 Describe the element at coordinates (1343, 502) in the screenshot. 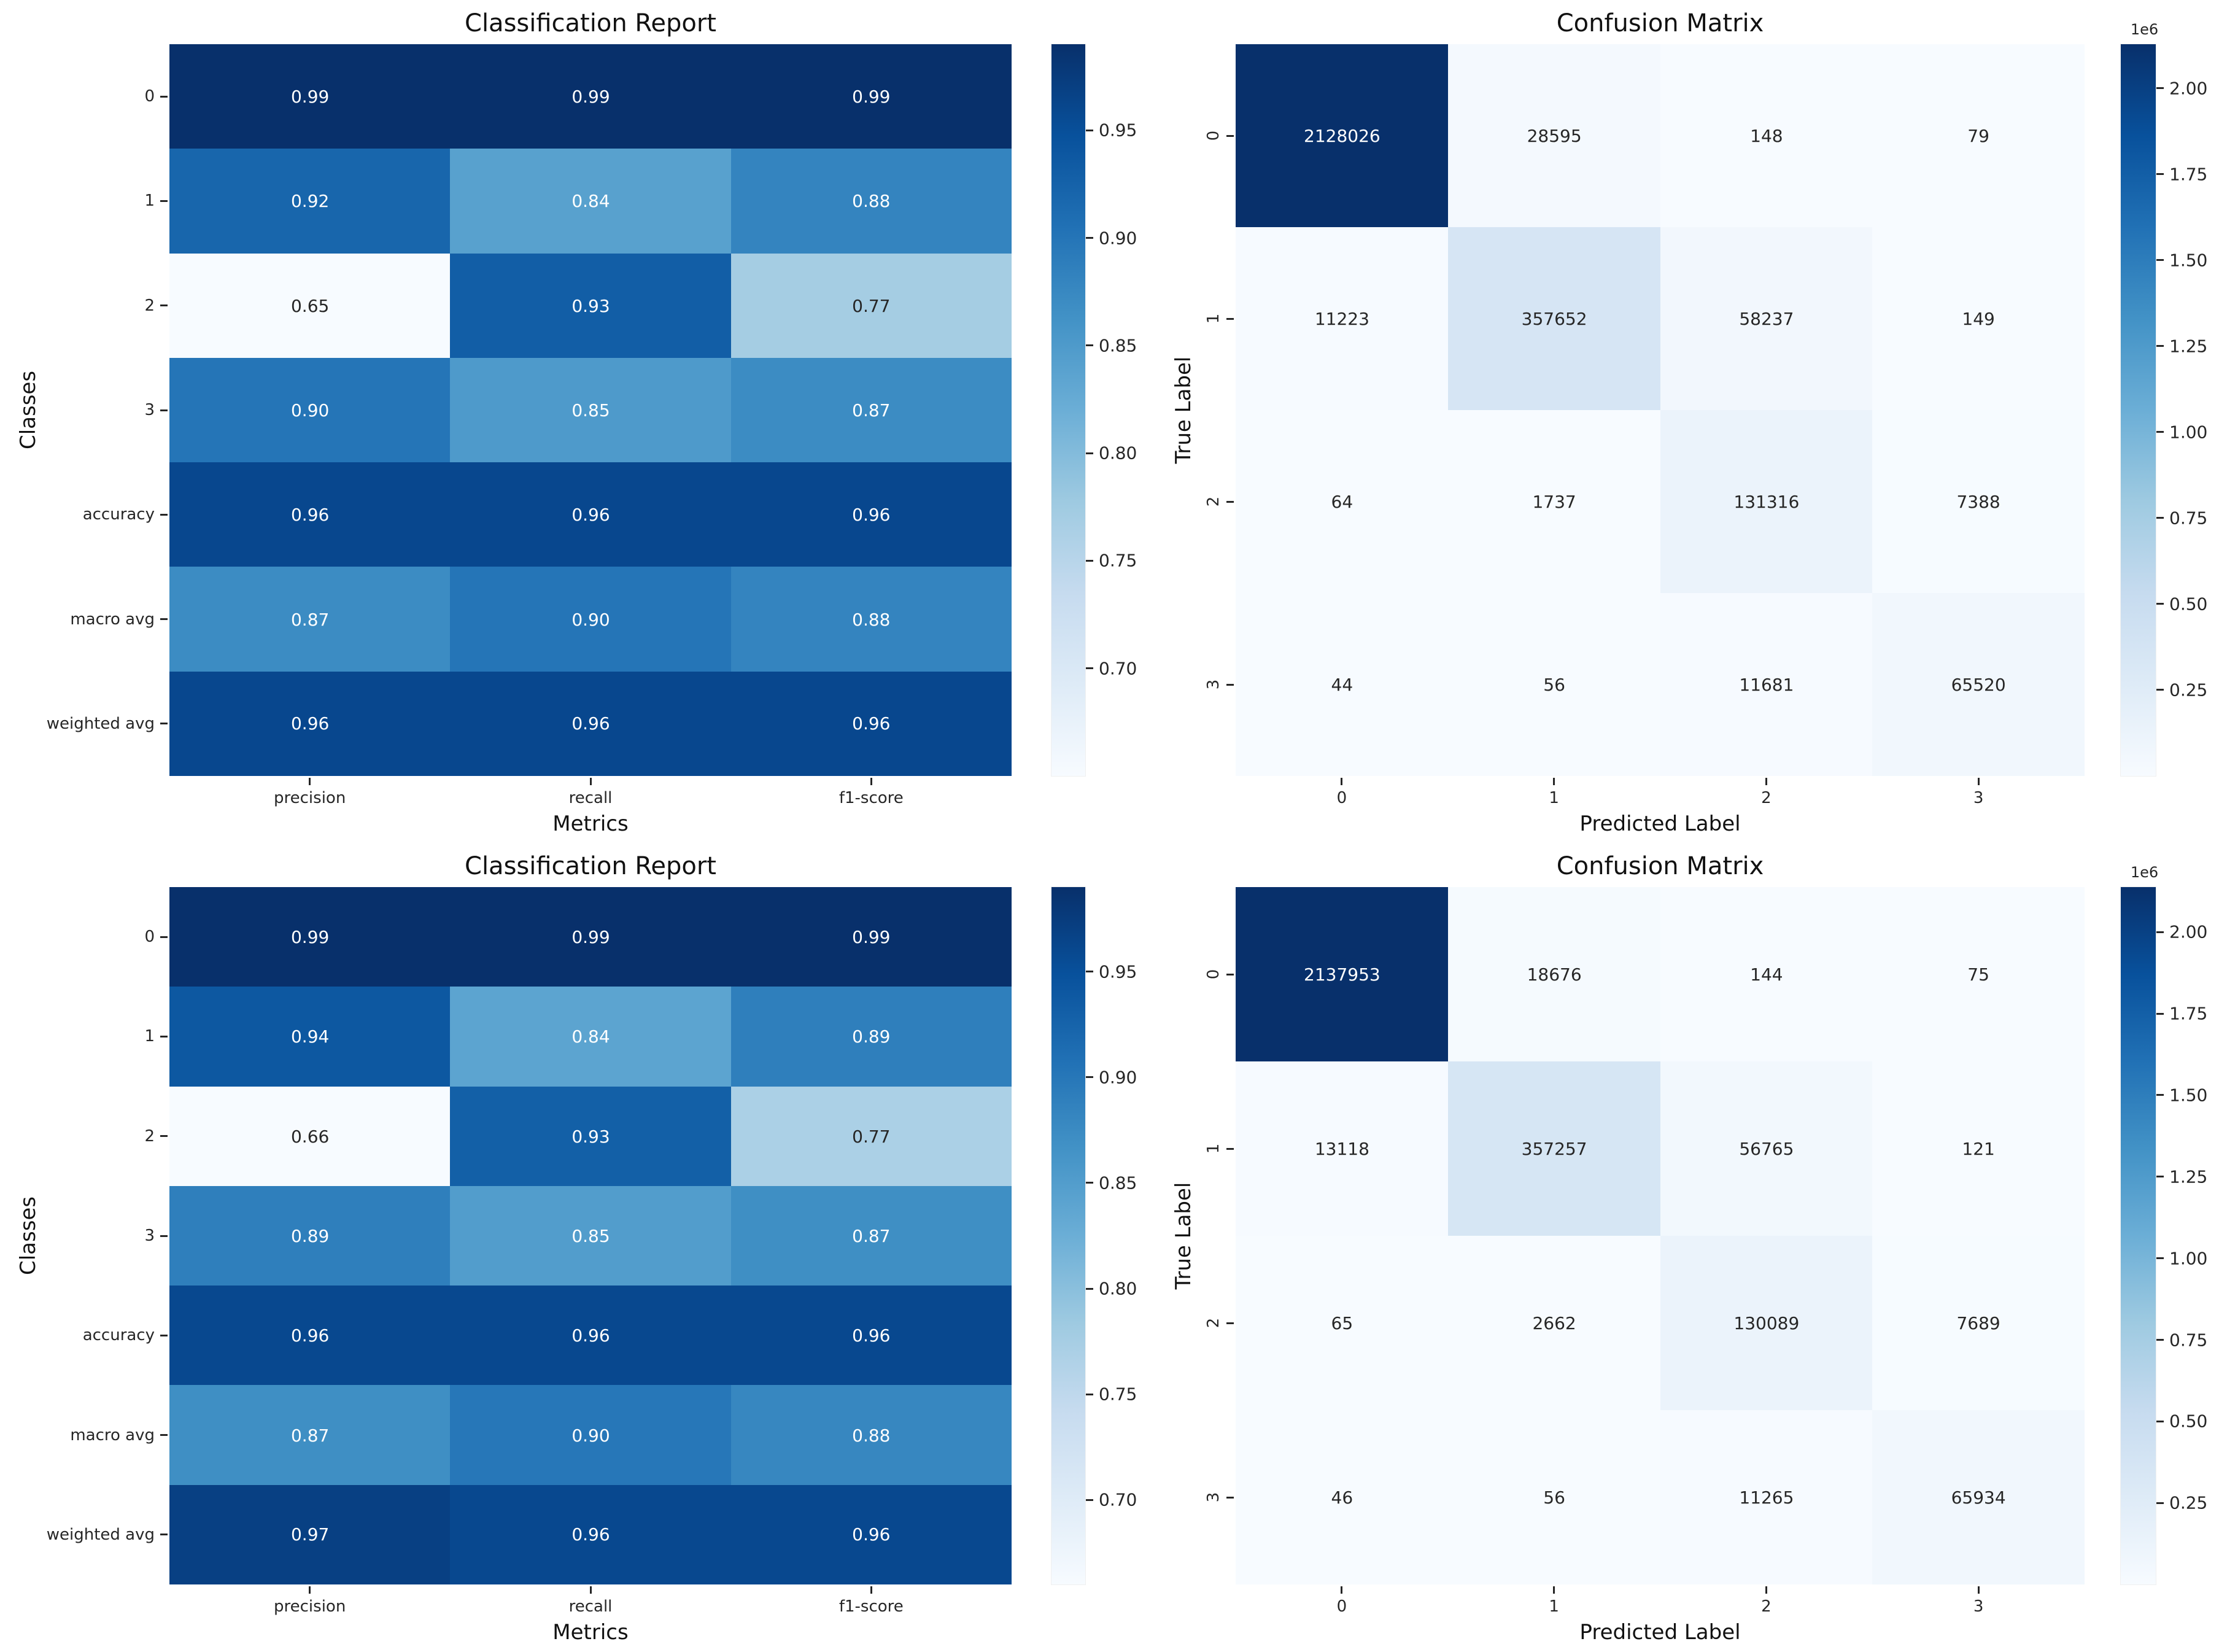

I see `heatmap-cell: 64` at that location.